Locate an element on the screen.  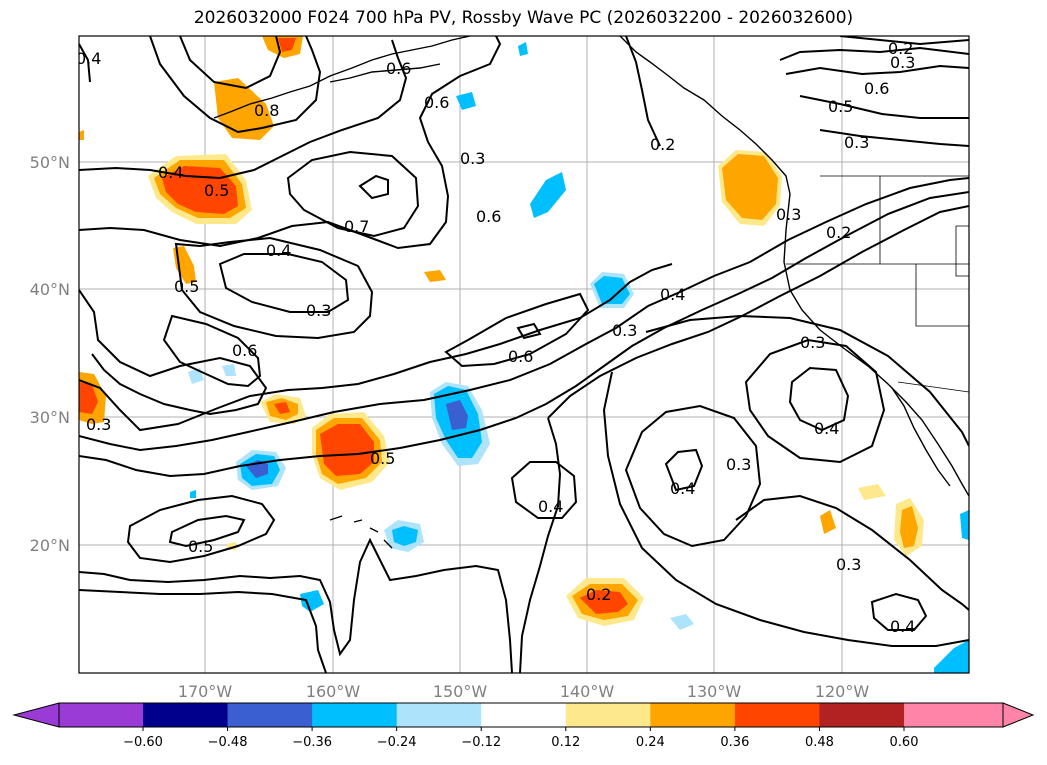
lat-label-40n: 40°N is located at coordinates (50, 289).